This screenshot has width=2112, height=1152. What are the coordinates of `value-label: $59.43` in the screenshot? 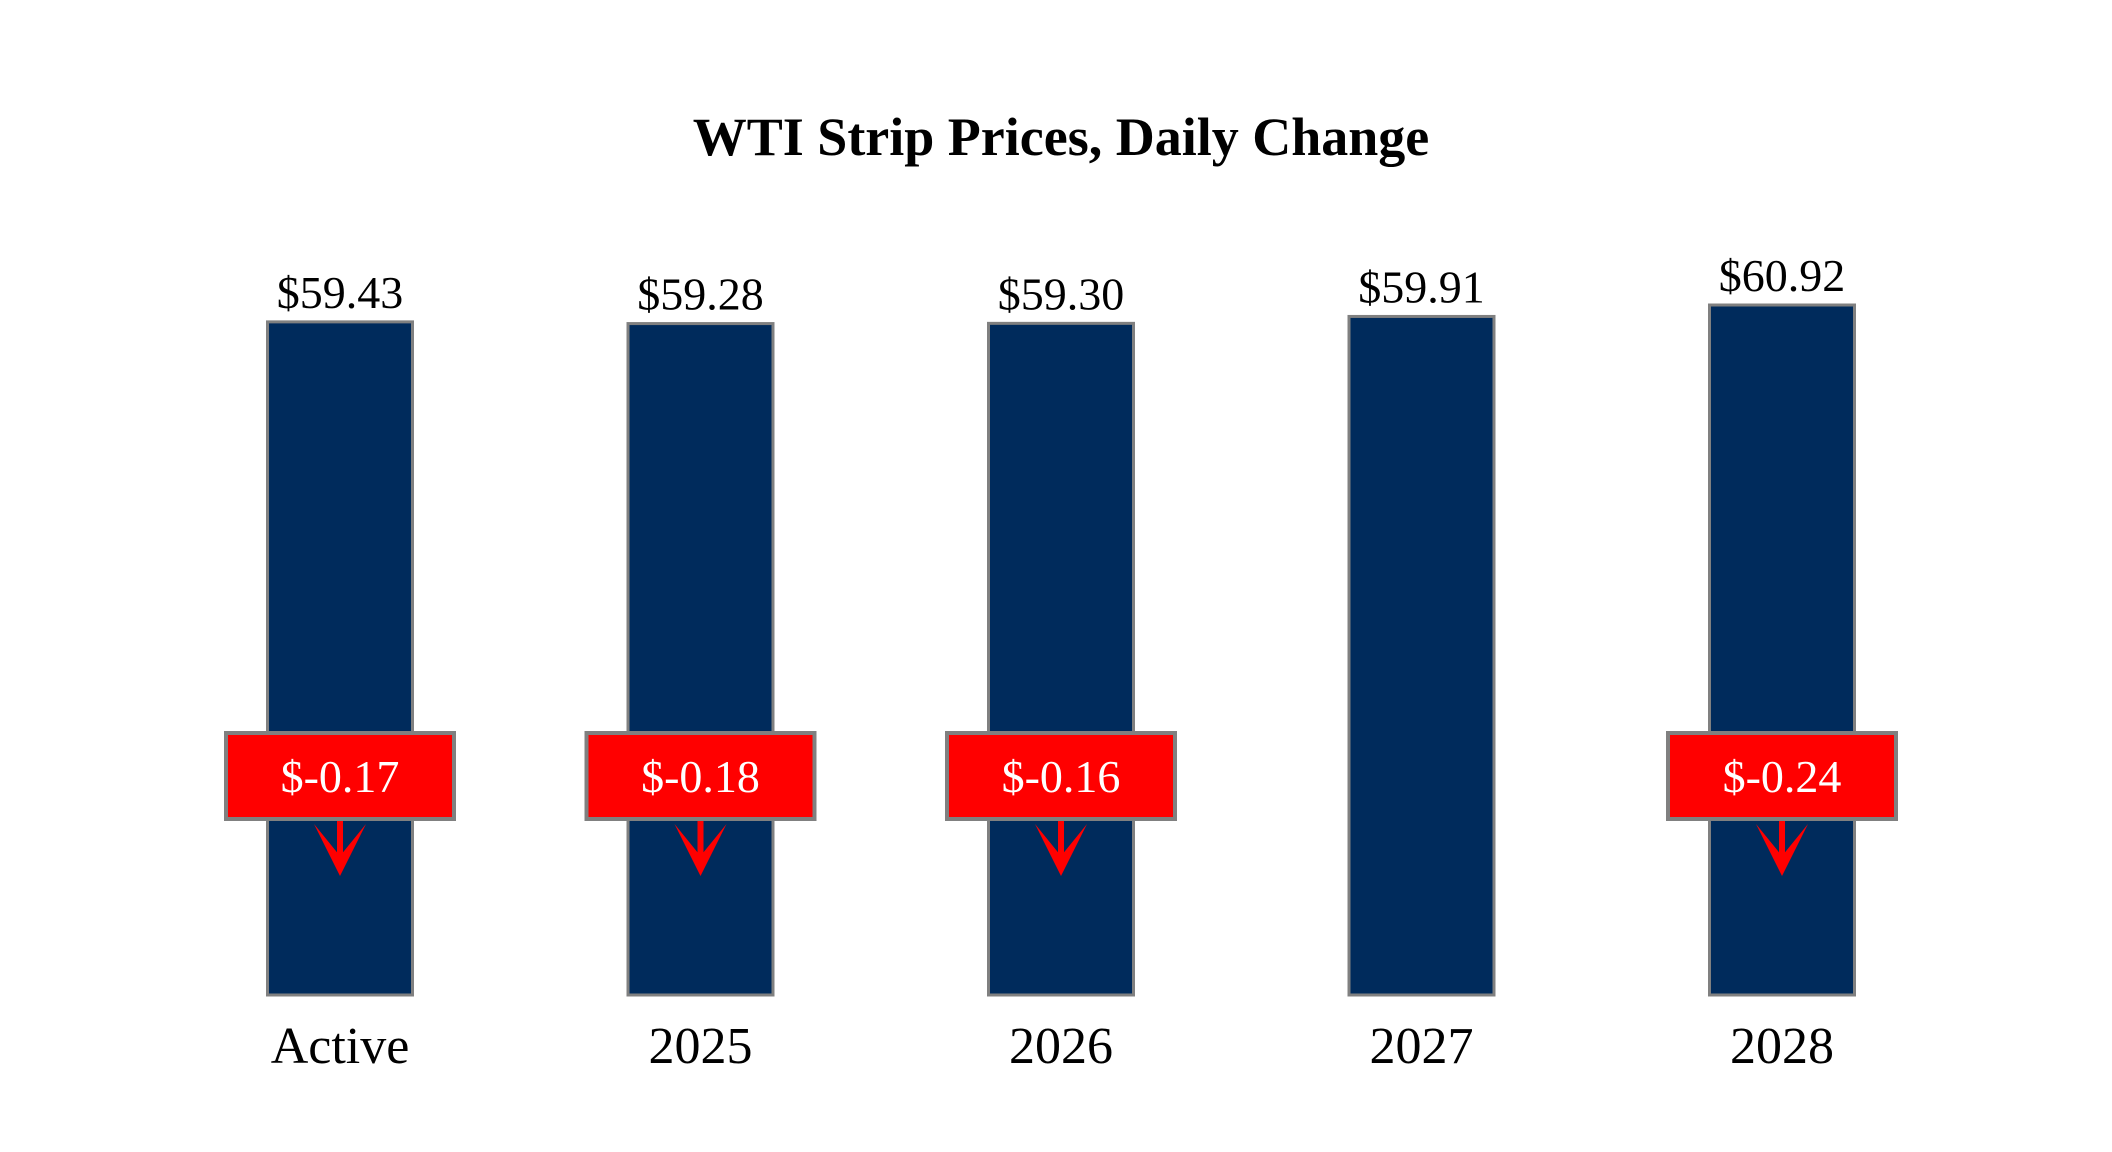 It's located at (340, 292).